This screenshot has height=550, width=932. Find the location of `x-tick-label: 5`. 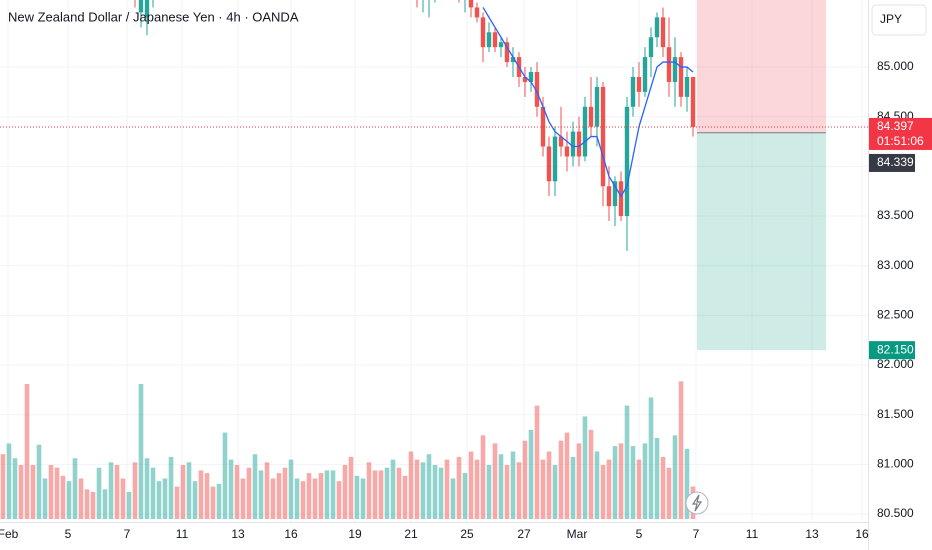

x-tick-label: 5 is located at coordinates (68, 534).